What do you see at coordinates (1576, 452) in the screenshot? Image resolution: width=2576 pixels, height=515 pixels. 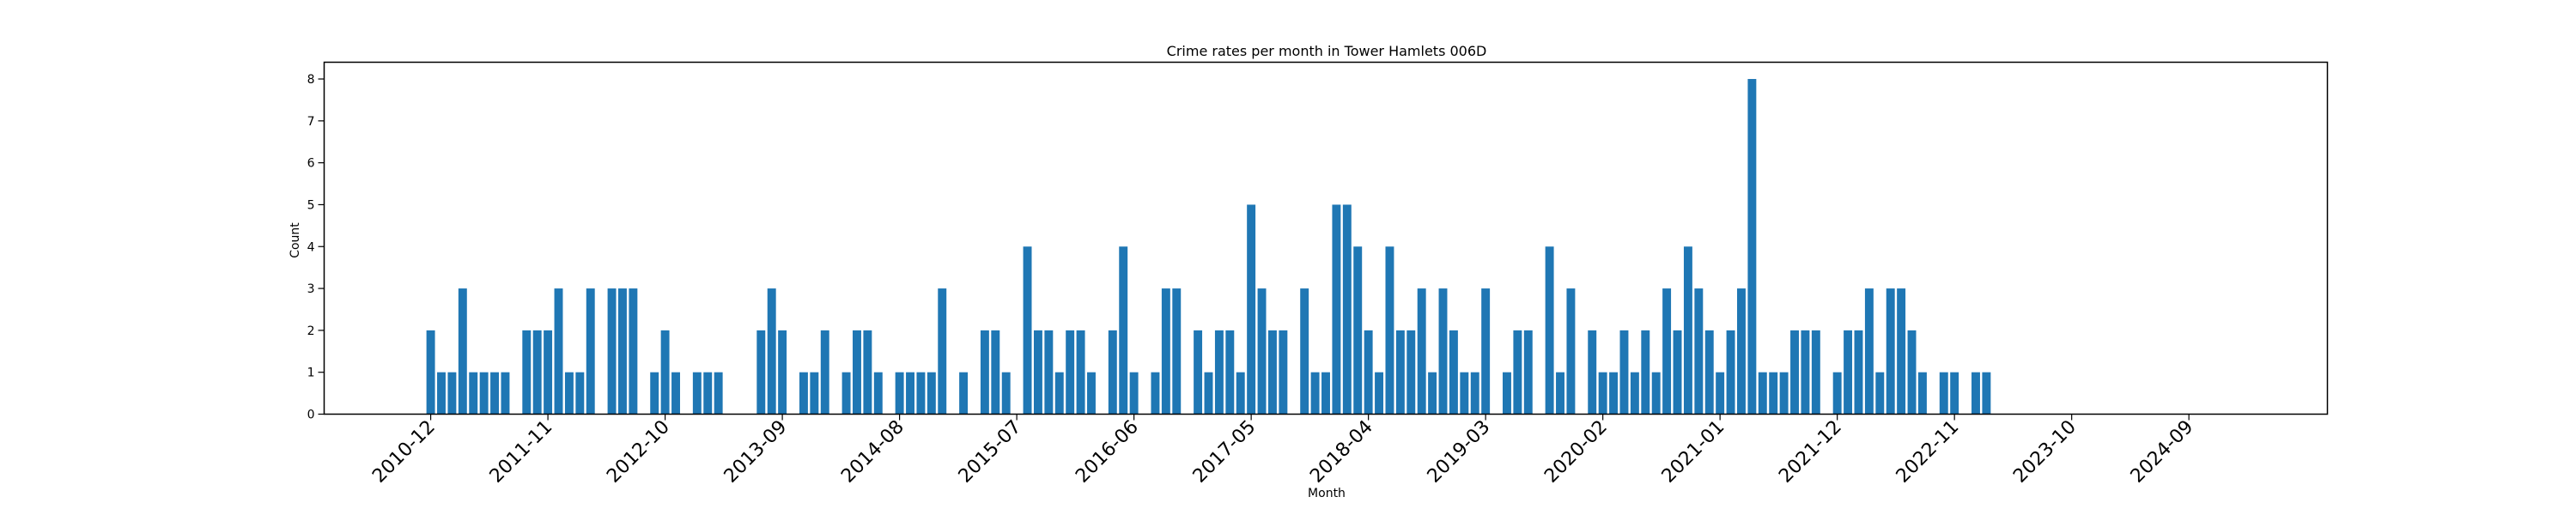 I see `x-tick-label: 2020-02` at bounding box center [1576, 452].